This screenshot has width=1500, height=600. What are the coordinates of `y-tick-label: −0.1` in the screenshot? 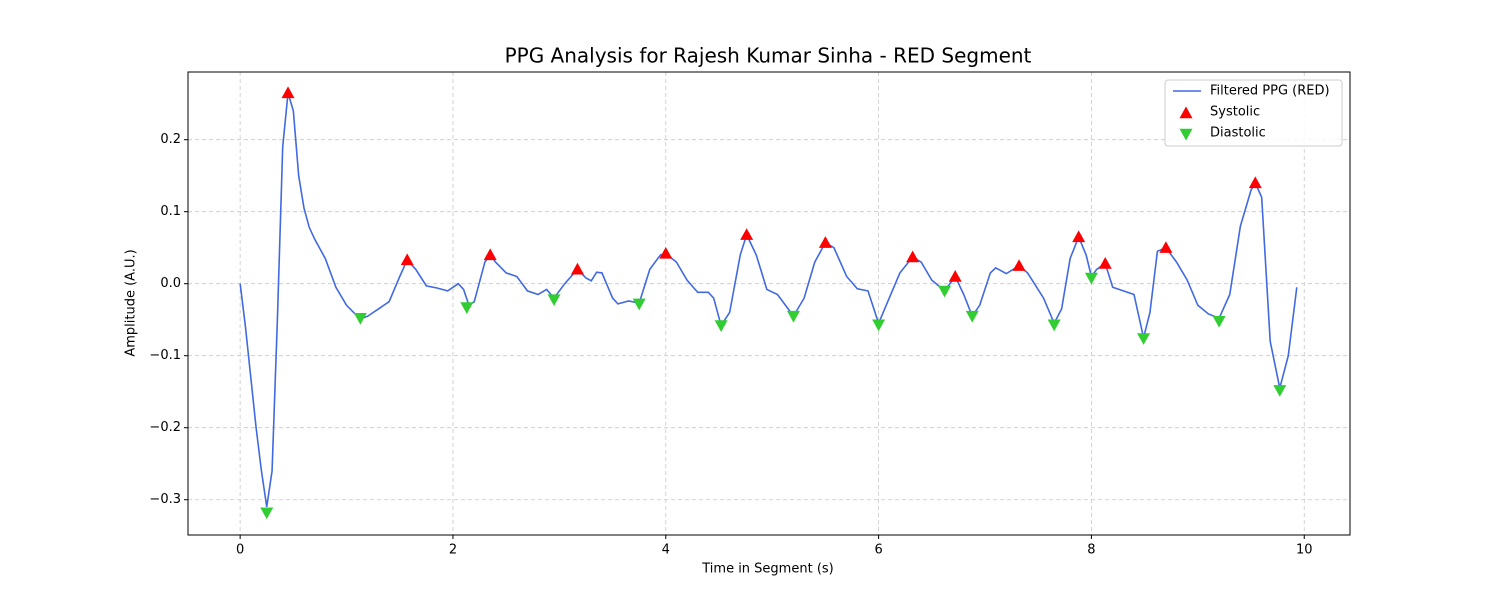 It's located at (165, 355).